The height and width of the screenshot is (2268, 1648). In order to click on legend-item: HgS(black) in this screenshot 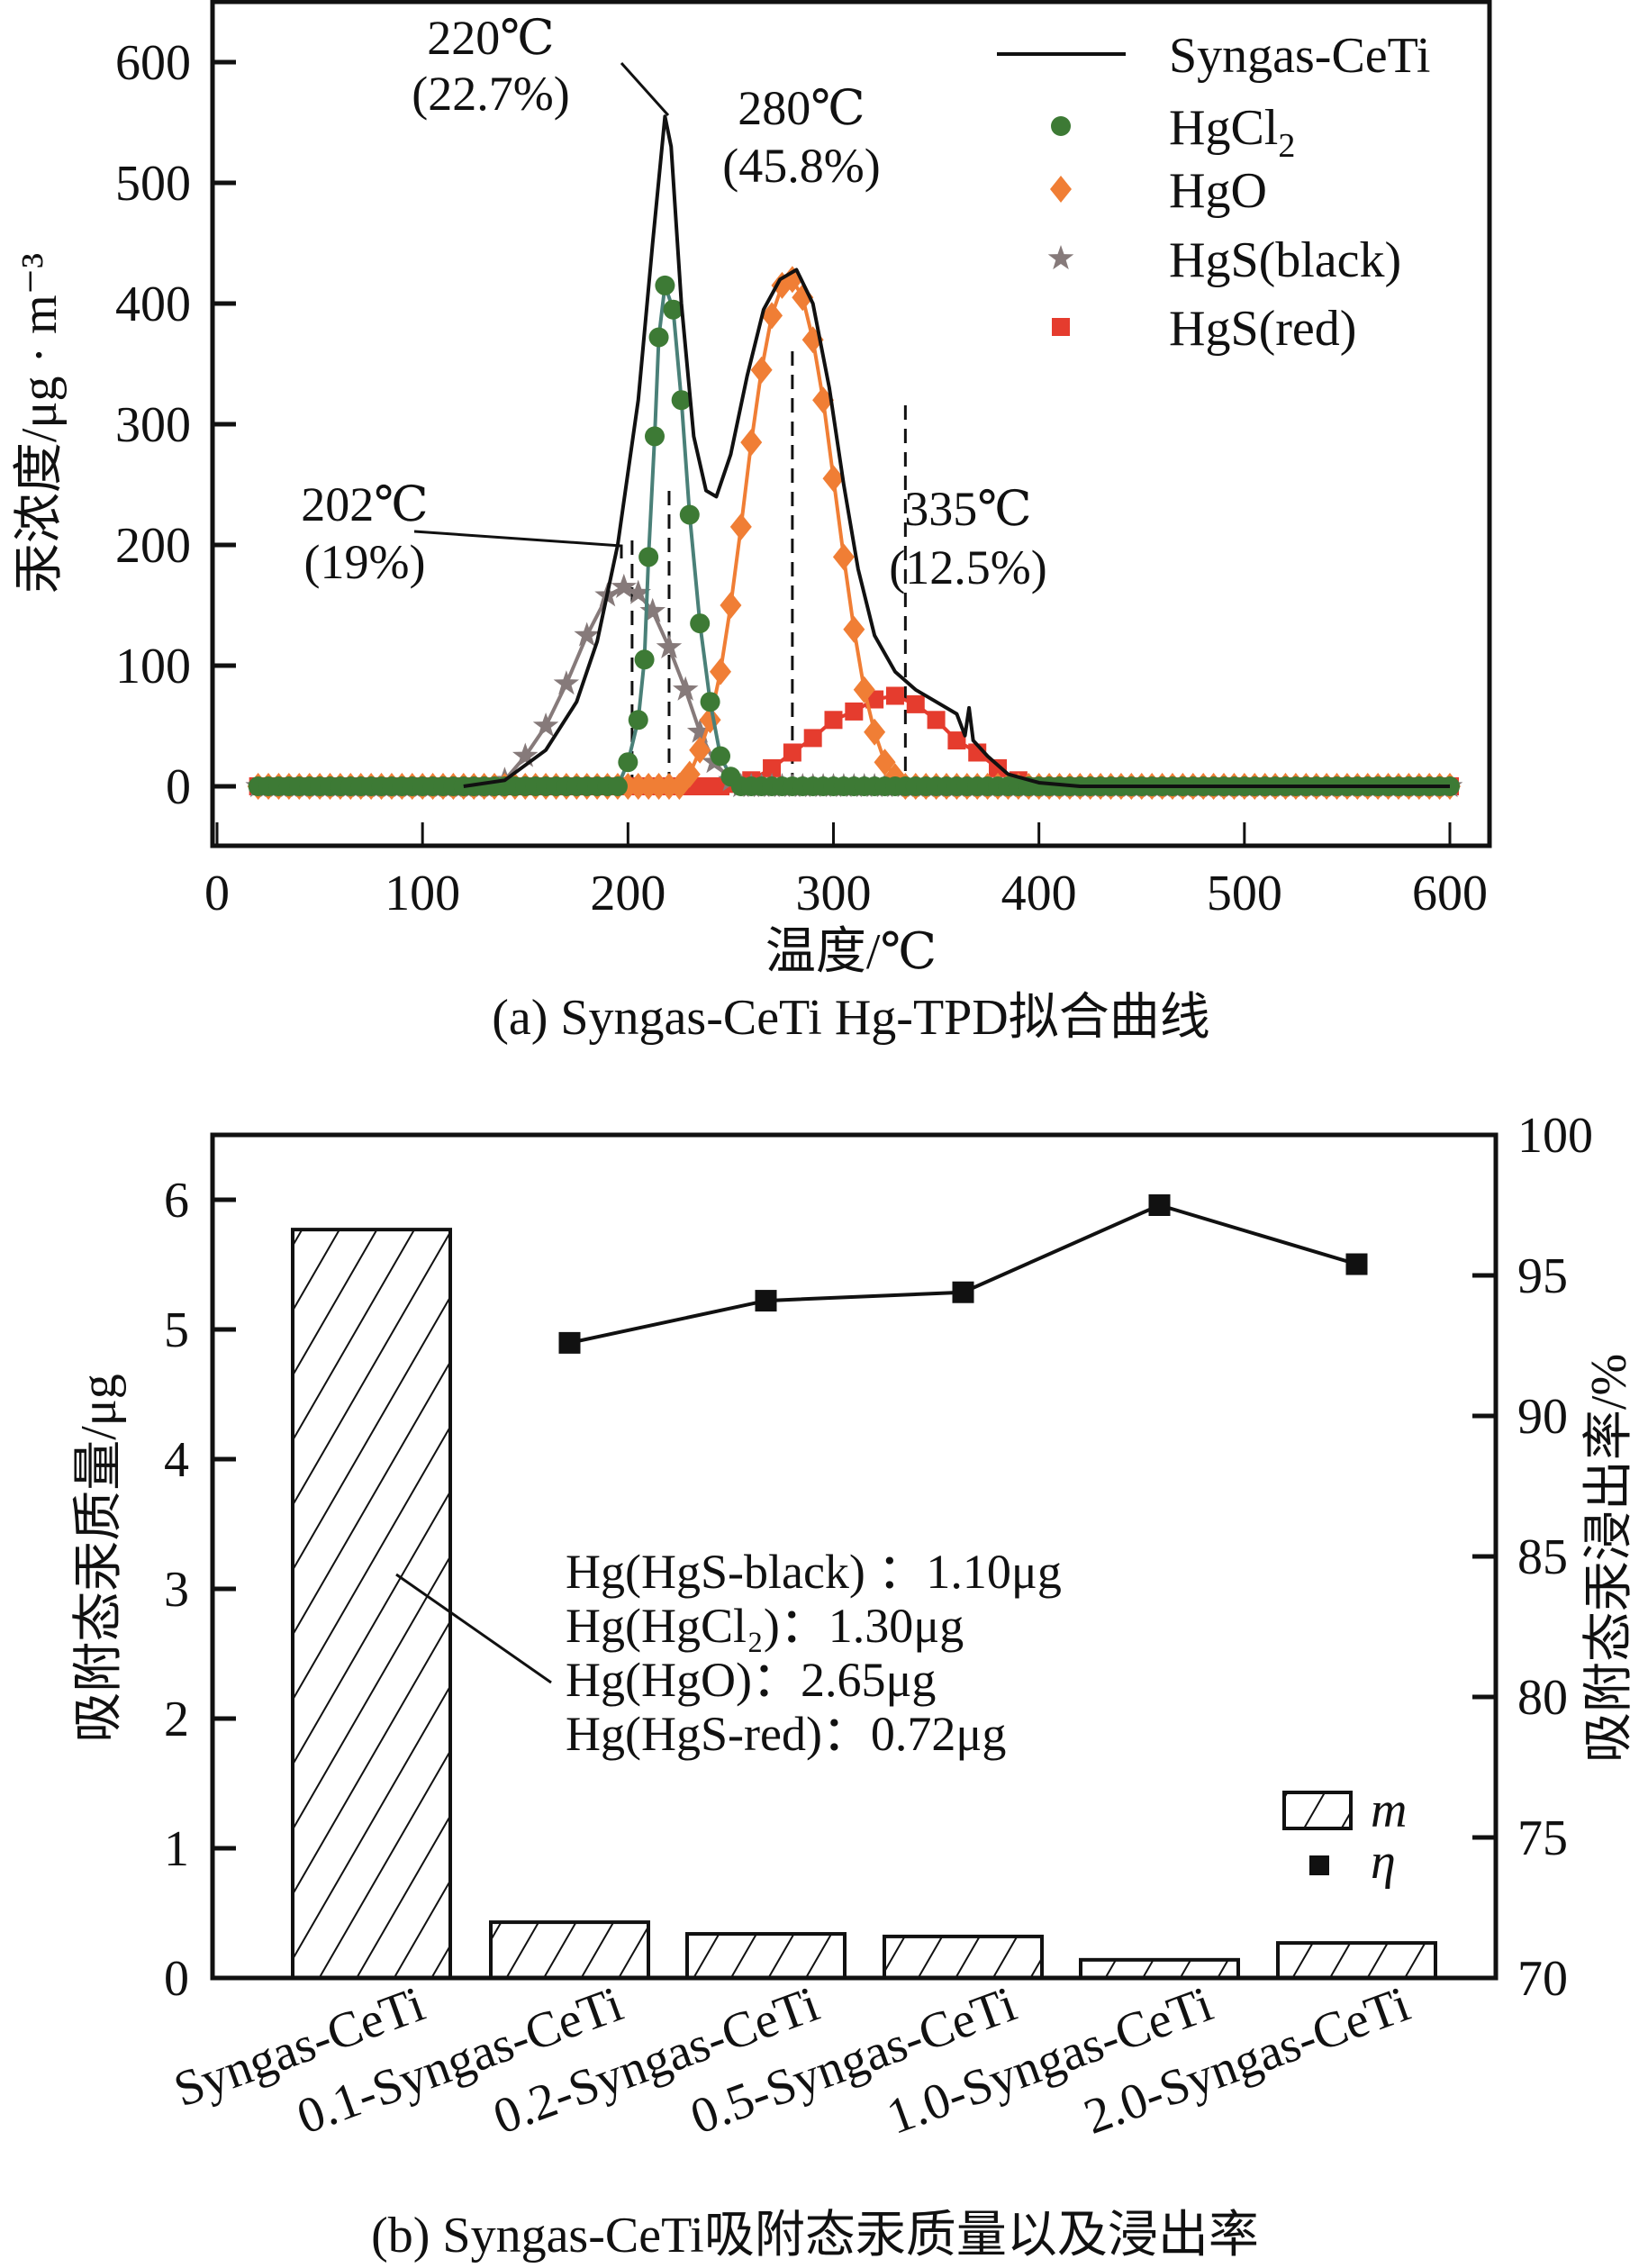, I will do `click(1224, 260)`.